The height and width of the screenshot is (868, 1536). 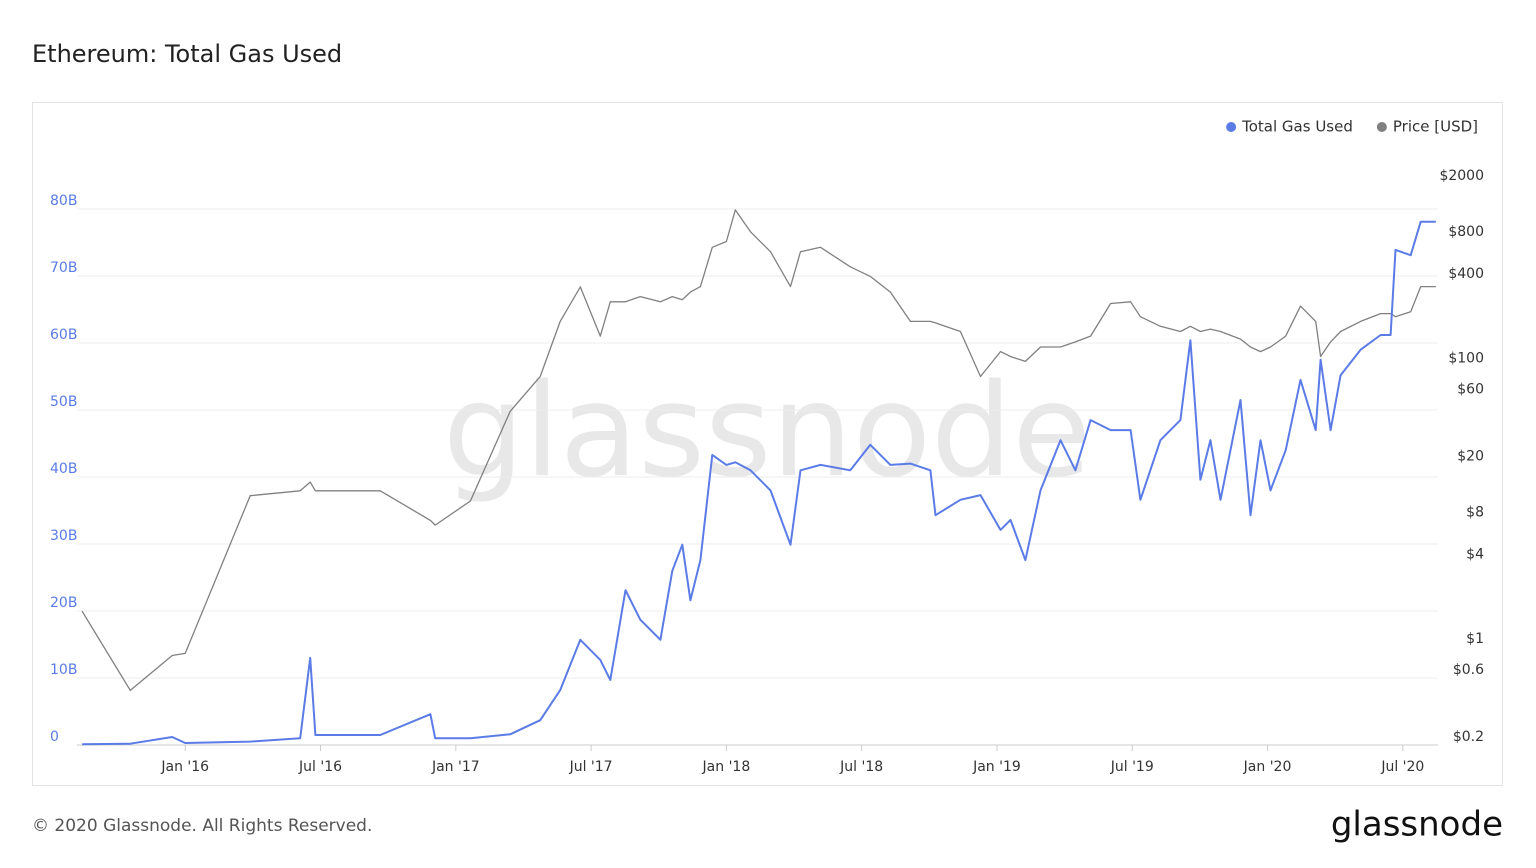 What do you see at coordinates (63, 469) in the screenshot?
I see `y-tick-label: 40B` at bounding box center [63, 469].